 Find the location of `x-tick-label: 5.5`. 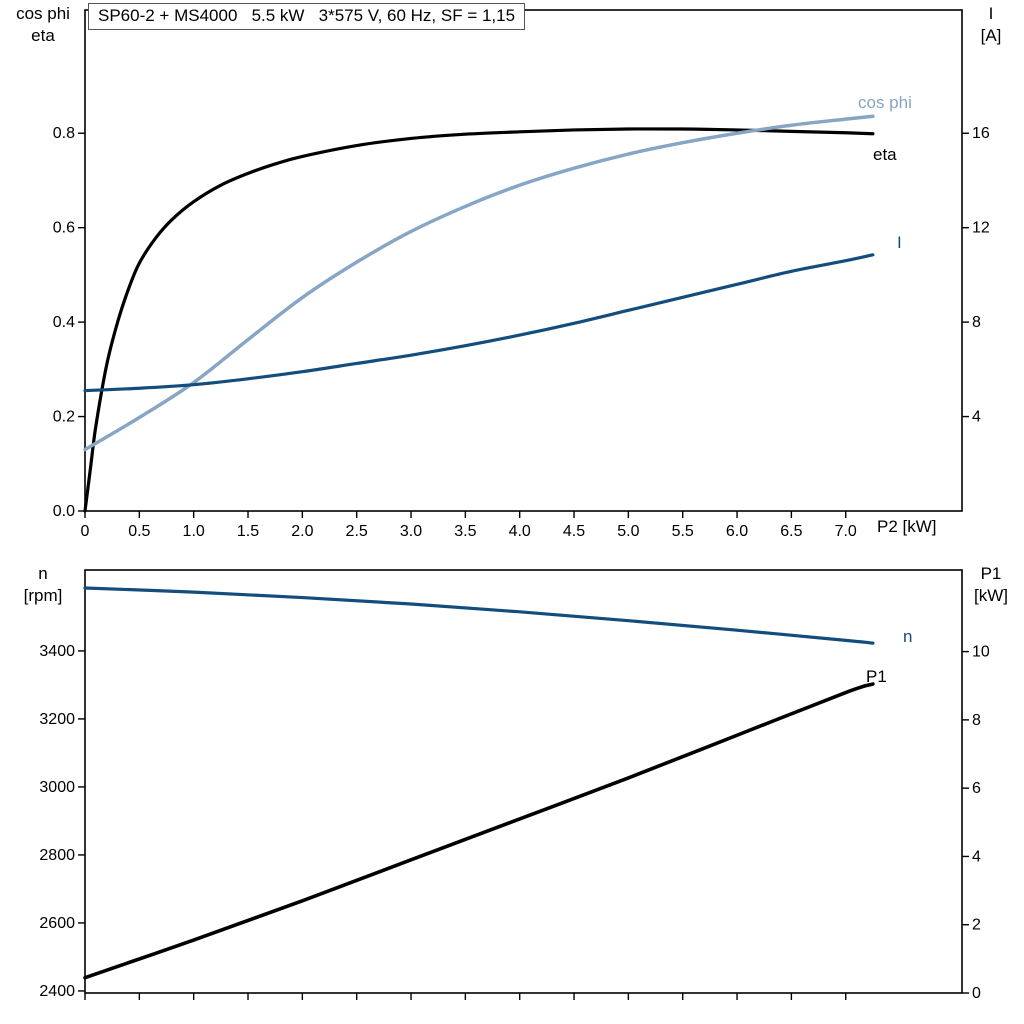

x-tick-label: 5.5 is located at coordinates (683, 531).